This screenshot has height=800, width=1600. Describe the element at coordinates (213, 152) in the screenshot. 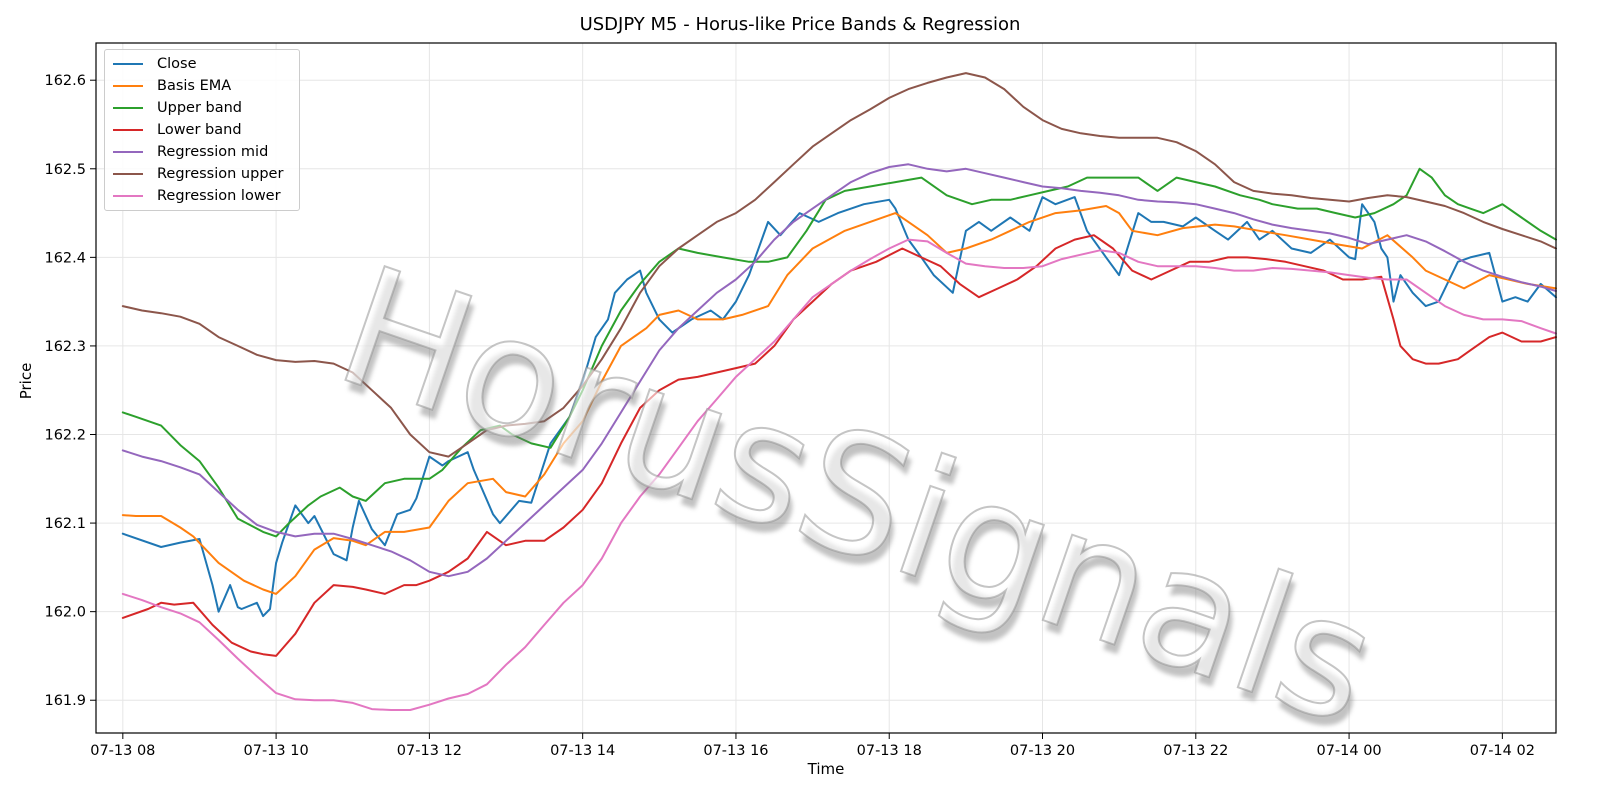

I see `legend-label: Regression mid` at that location.